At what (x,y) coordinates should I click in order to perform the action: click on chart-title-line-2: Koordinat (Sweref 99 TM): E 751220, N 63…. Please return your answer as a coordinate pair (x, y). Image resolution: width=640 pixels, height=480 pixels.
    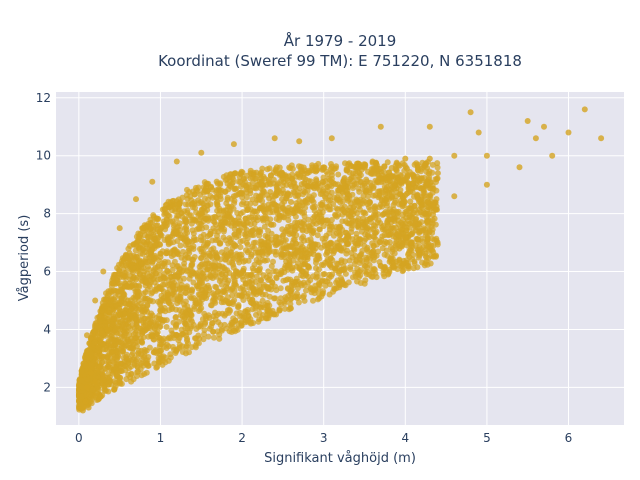
    Looking at the image, I should click on (340, 61).